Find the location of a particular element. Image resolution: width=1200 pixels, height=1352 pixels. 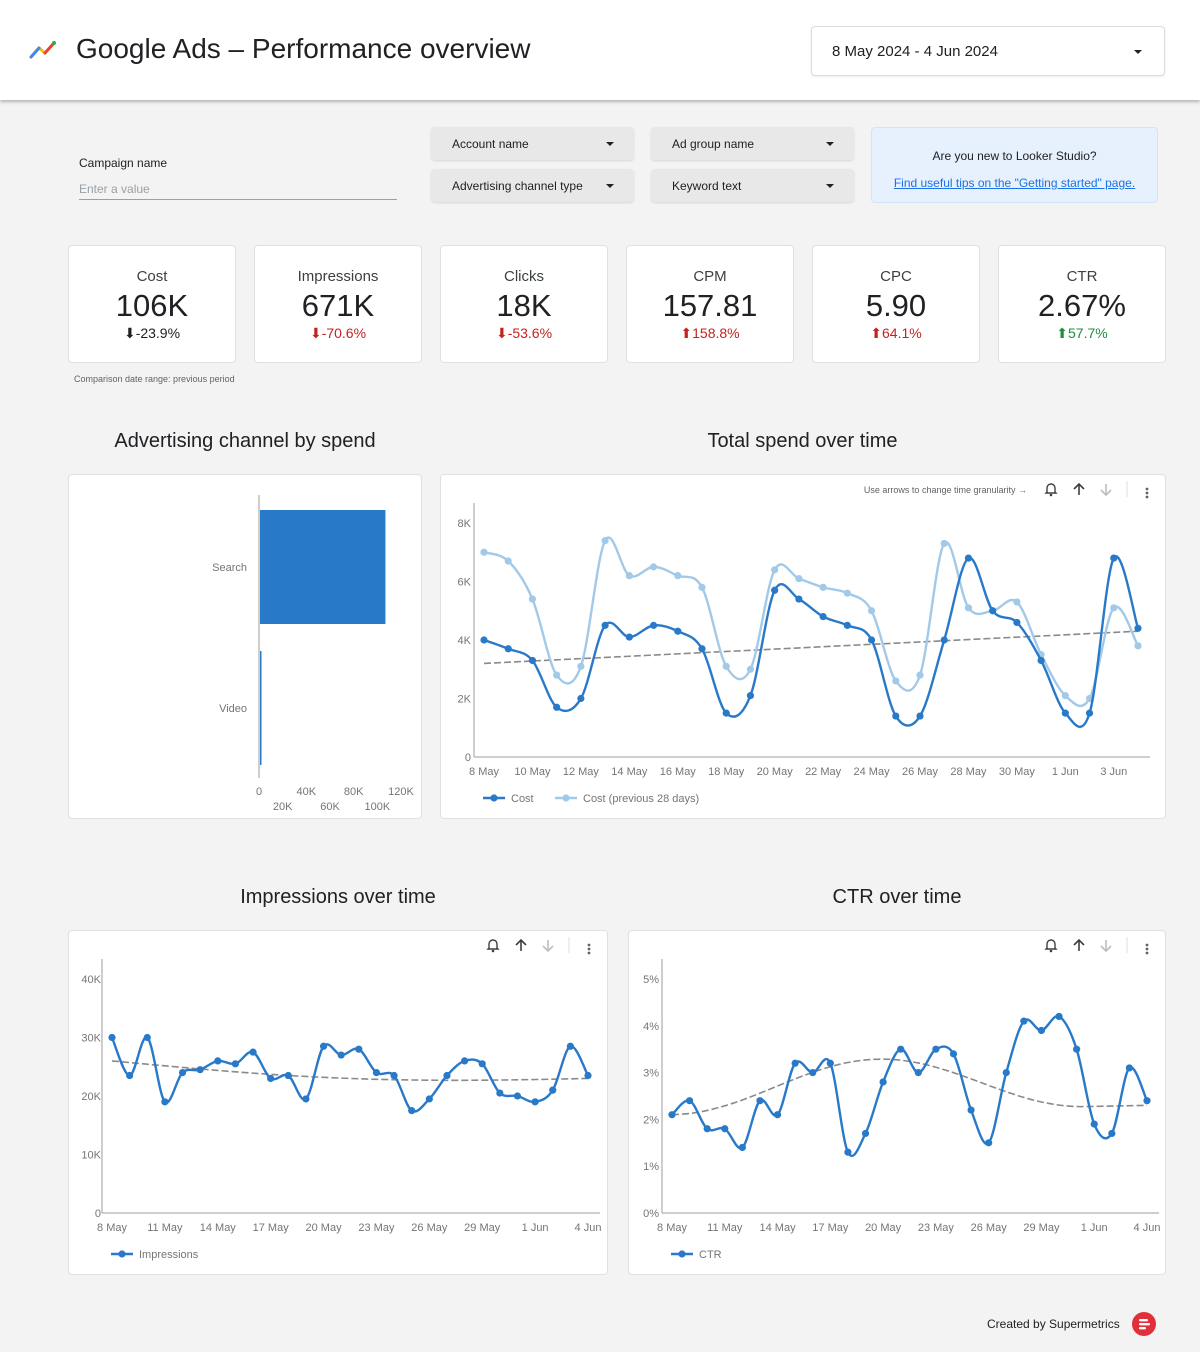

supermetrics-logo-icon is located at coordinates (1144, 1324).